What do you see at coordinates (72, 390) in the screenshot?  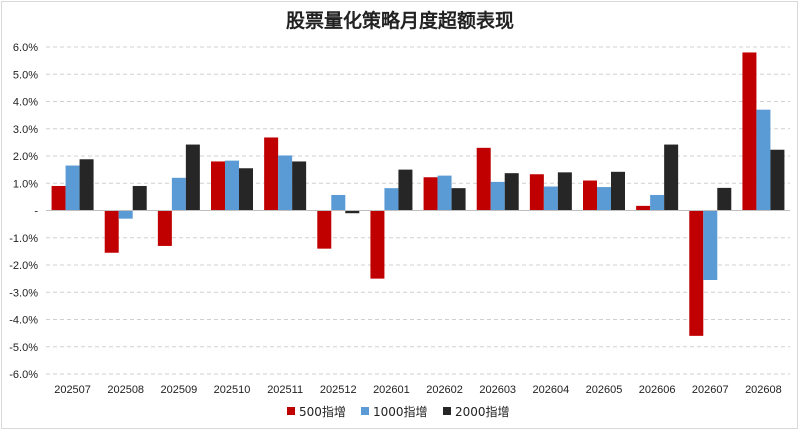 I see `x-tick-label: 202507` at bounding box center [72, 390].